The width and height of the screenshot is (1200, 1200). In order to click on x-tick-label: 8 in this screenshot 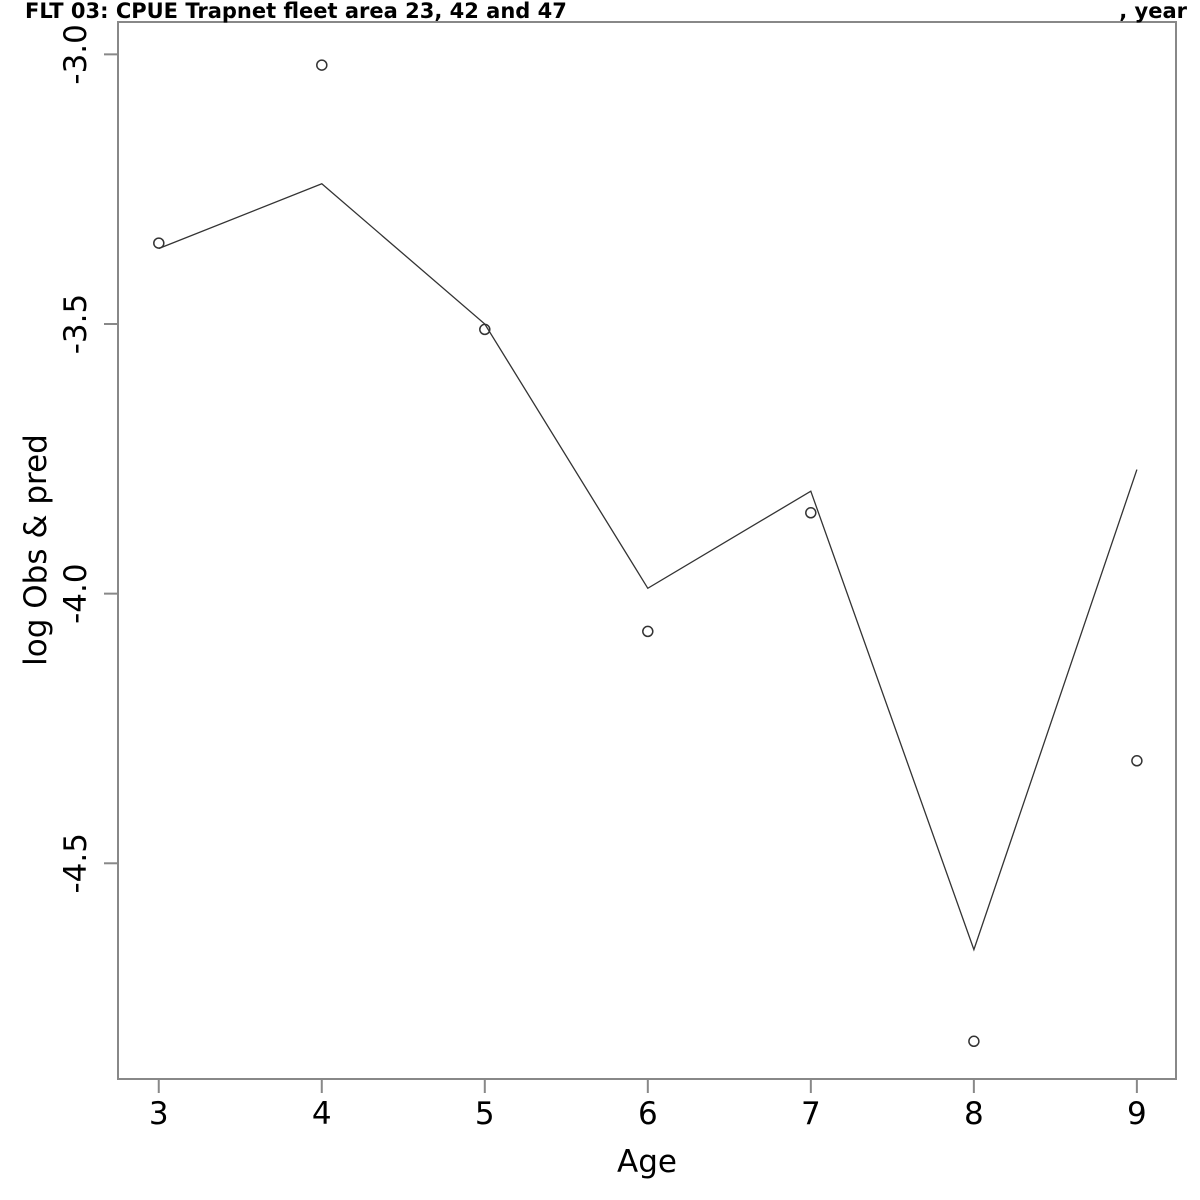, I will do `click(974, 1114)`.